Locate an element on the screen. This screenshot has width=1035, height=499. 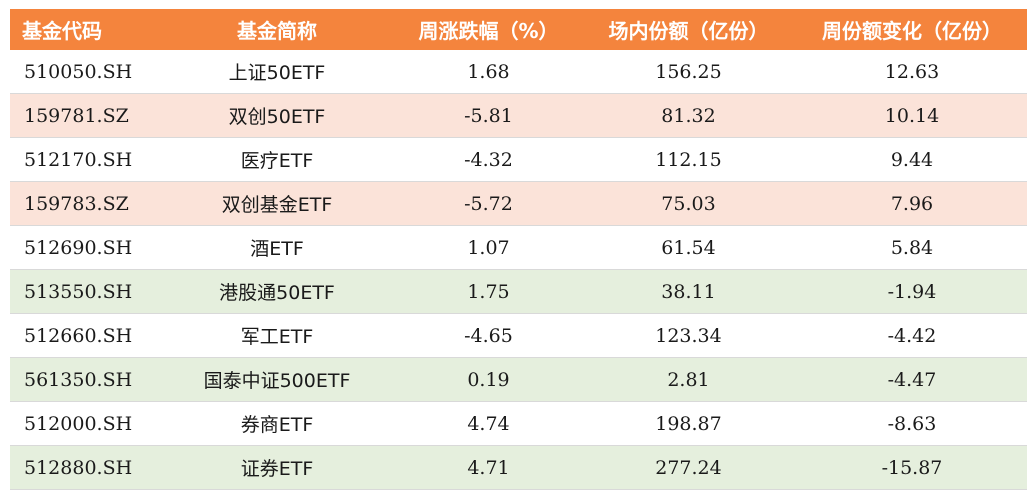
header-shares: 场内份额（亿份） is located at coordinates (688, 29).